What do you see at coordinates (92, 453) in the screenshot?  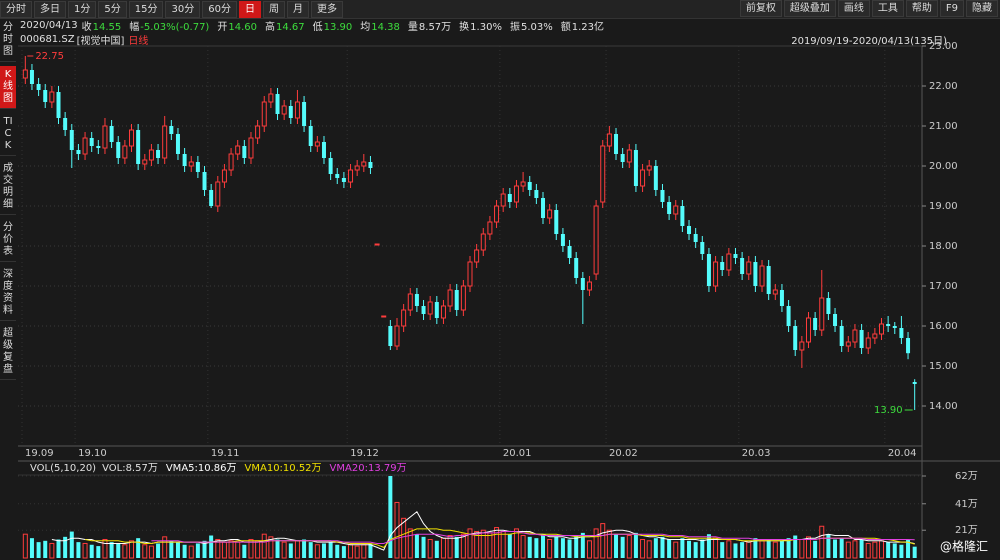 I see `x-tick-label: 19.10` at bounding box center [92, 453].